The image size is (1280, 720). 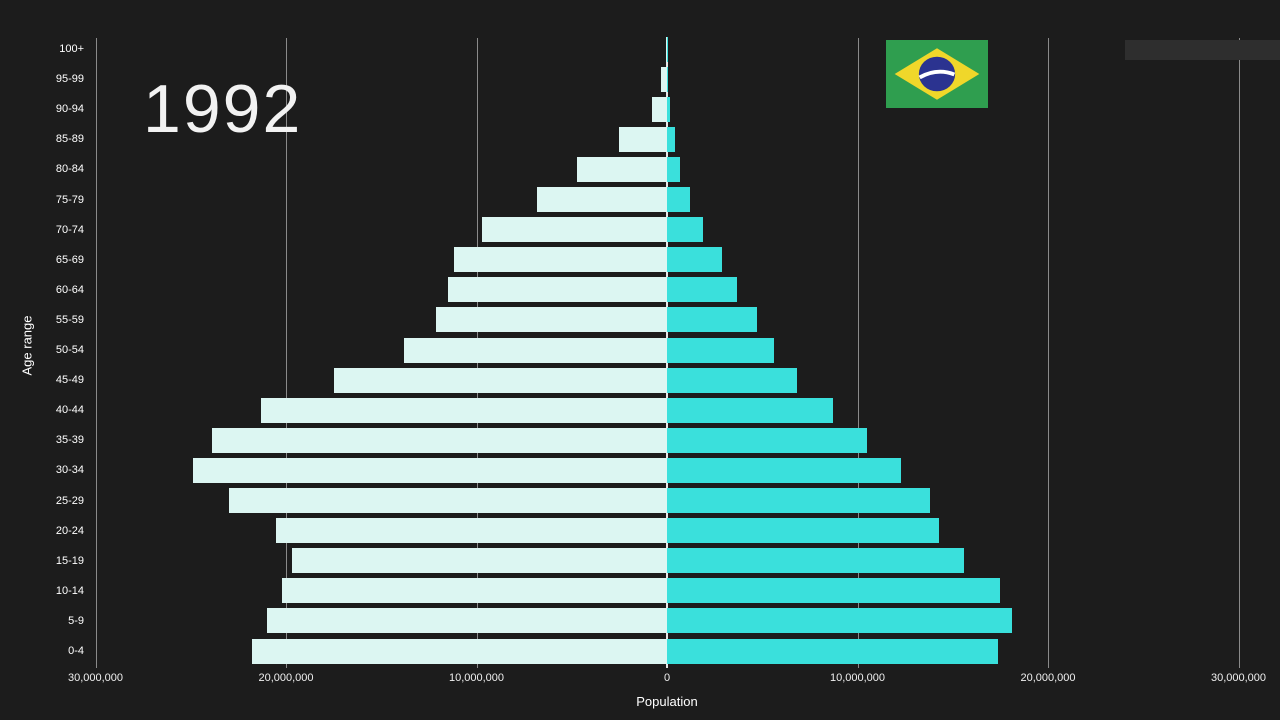 What do you see at coordinates (69, 169) in the screenshot?
I see `y-tick-label: 80-84` at bounding box center [69, 169].